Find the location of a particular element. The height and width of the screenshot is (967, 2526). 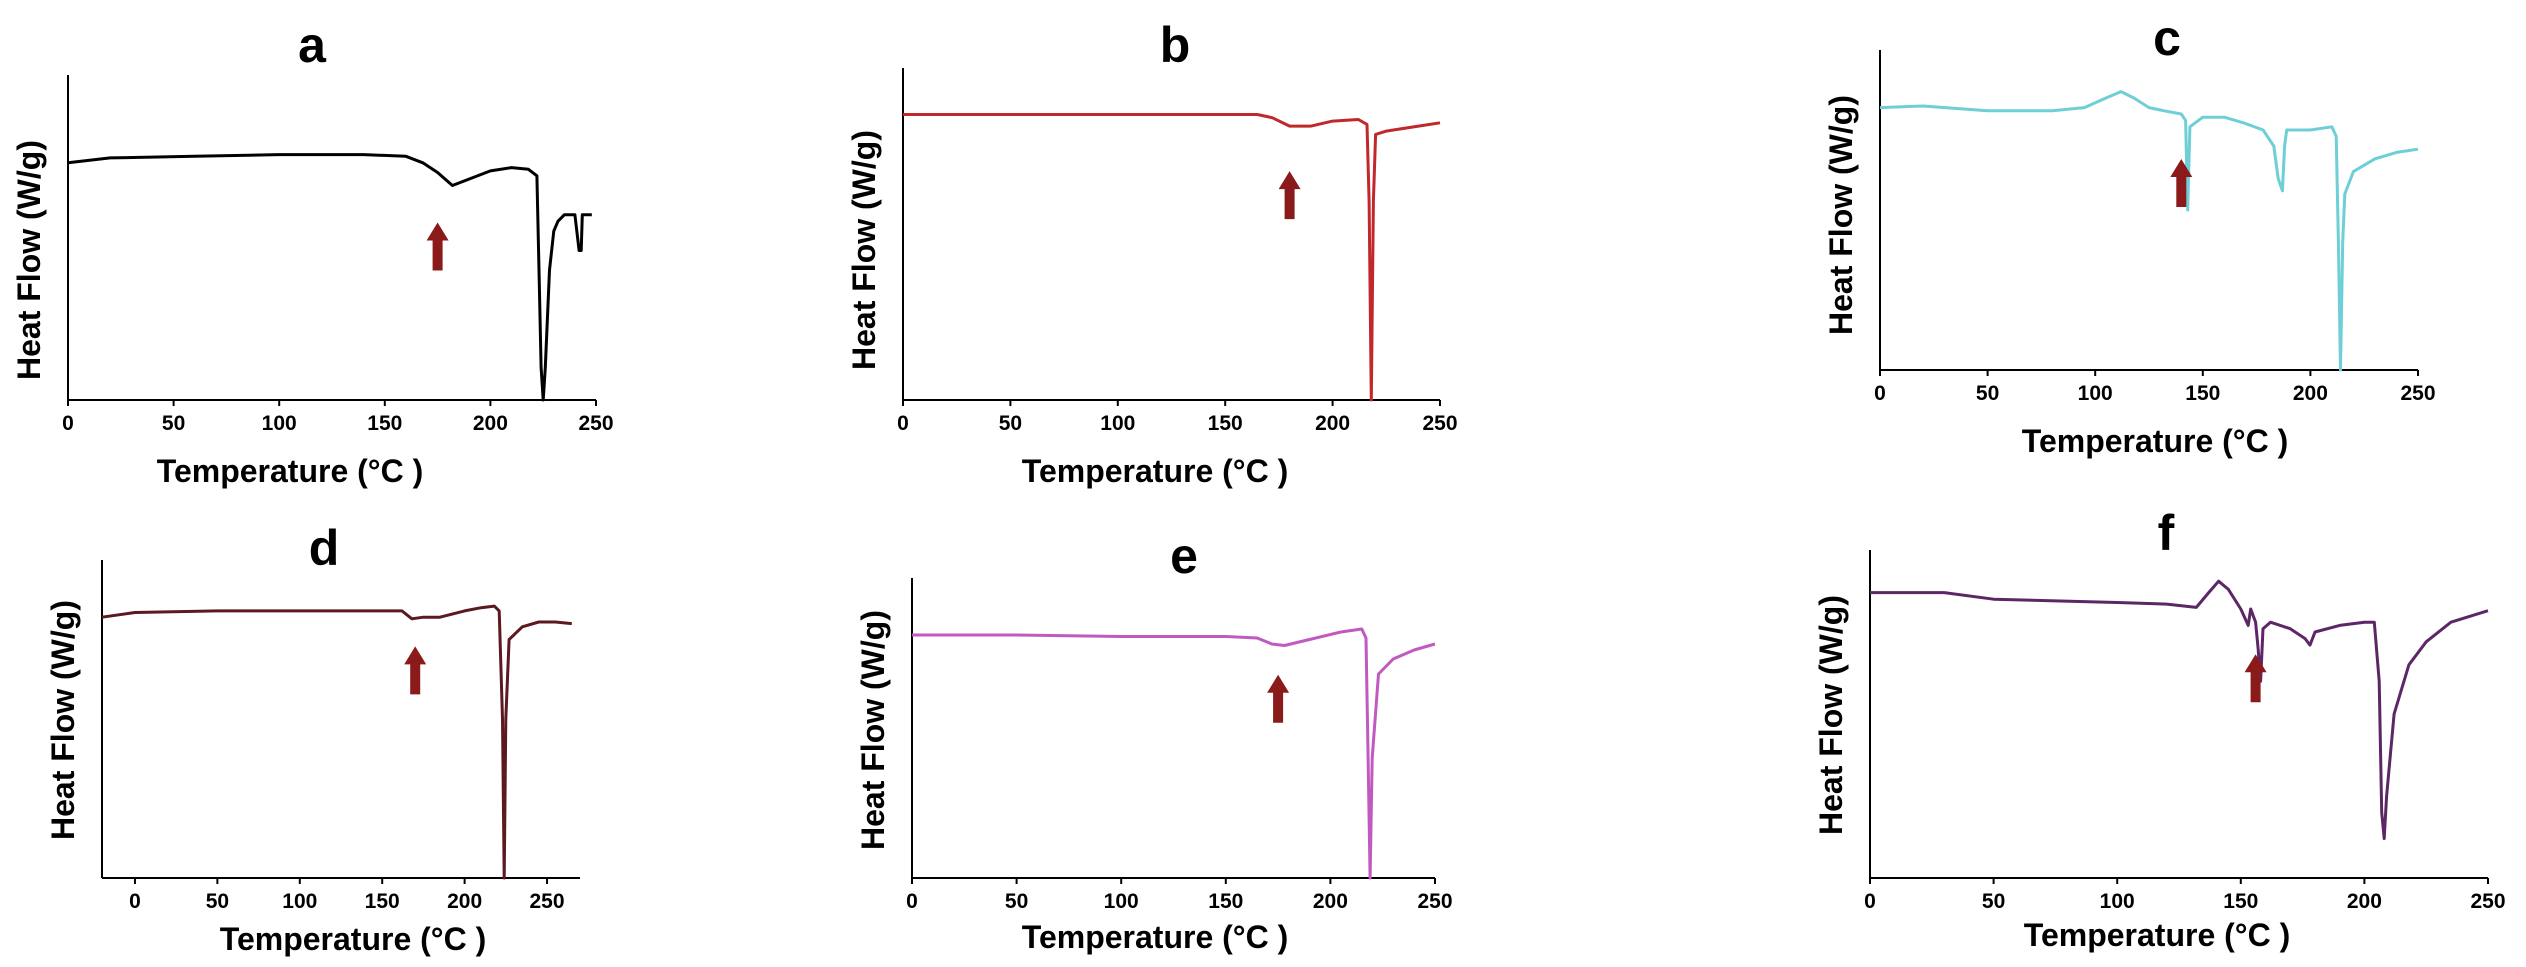

panel-c-x-tick-label: 150 is located at coordinates (2202, 393).